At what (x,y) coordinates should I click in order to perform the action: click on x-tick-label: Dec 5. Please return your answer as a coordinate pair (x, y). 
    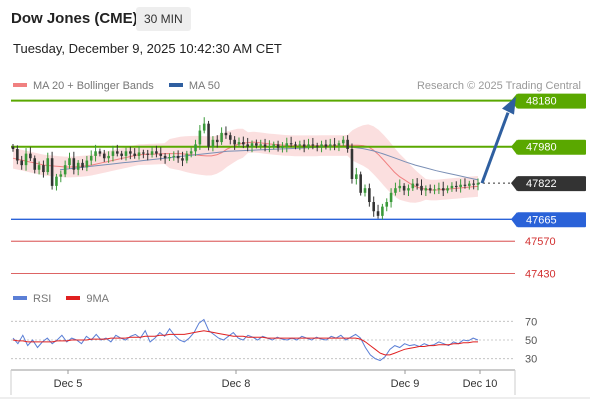
    Looking at the image, I should click on (68, 384).